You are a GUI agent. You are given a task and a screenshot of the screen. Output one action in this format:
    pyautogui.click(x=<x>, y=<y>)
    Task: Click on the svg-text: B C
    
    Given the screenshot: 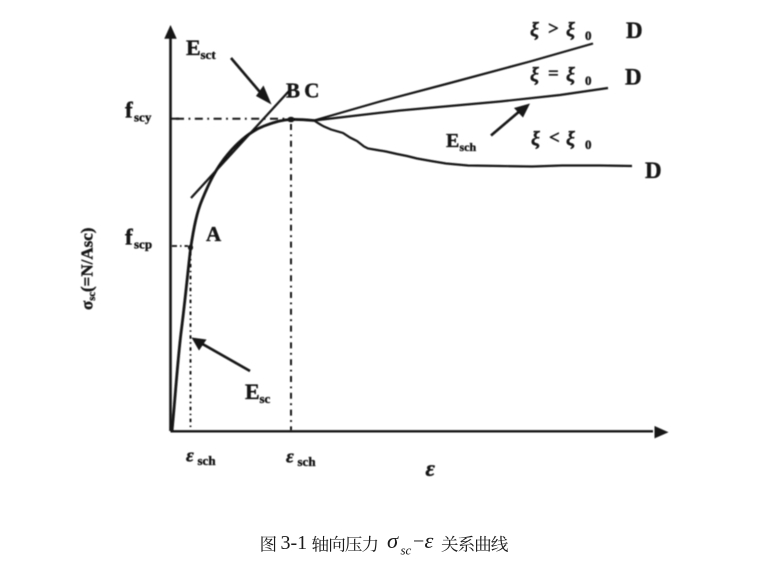 What is the action you would take?
    pyautogui.click(x=302, y=91)
    